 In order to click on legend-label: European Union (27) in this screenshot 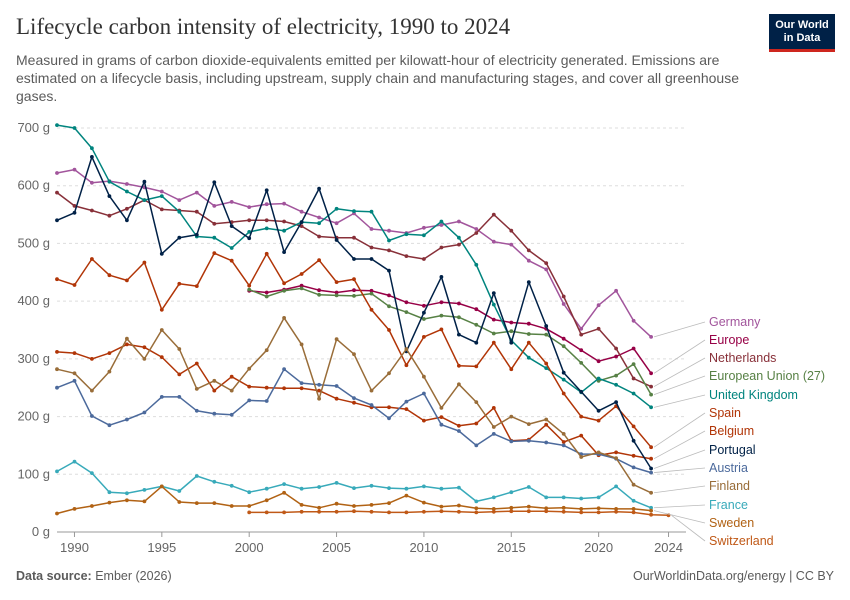, I will do `click(767, 376)`.